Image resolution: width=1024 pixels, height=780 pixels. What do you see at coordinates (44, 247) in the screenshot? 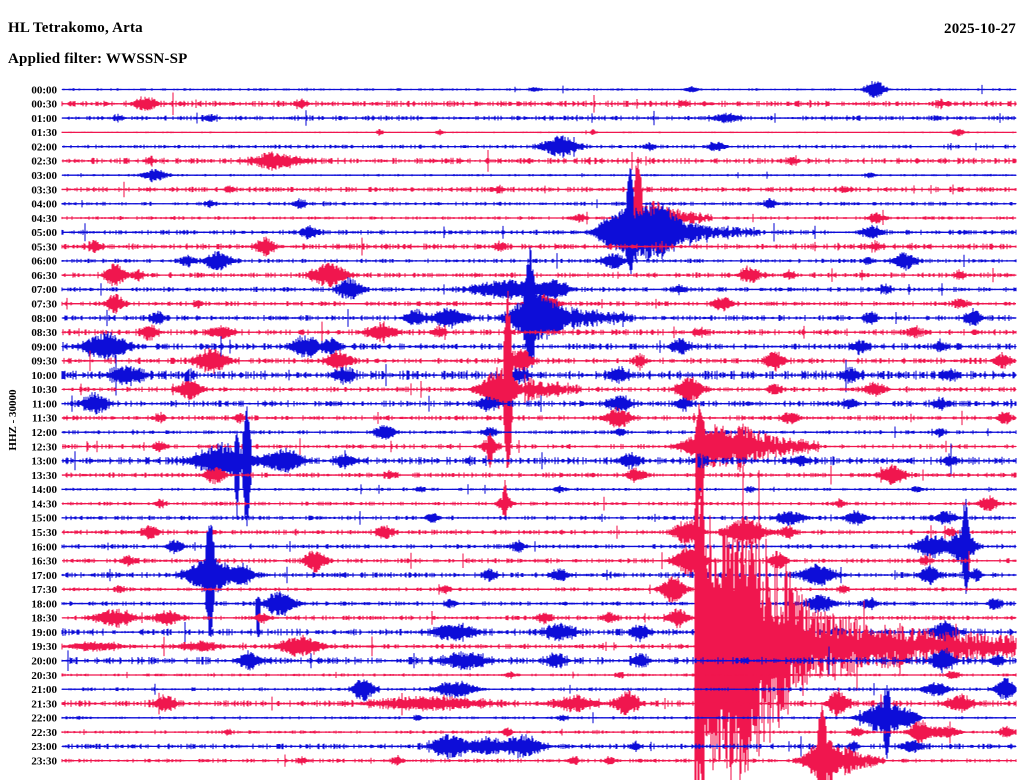
I see `row-time-label-05:30: 05:30` at bounding box center [44, 247].